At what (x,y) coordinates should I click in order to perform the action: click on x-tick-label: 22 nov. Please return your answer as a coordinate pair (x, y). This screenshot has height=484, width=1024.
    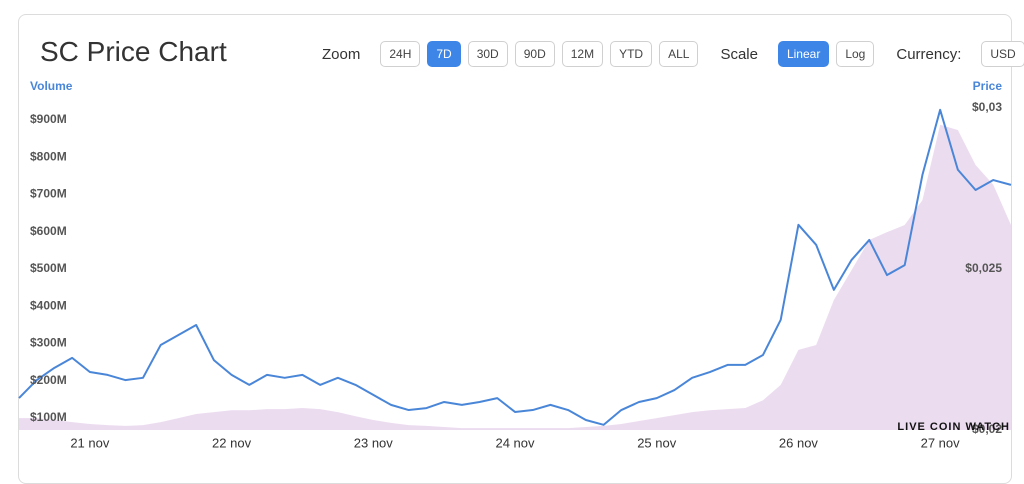
    Looking at the image, I should click on (232, 442).